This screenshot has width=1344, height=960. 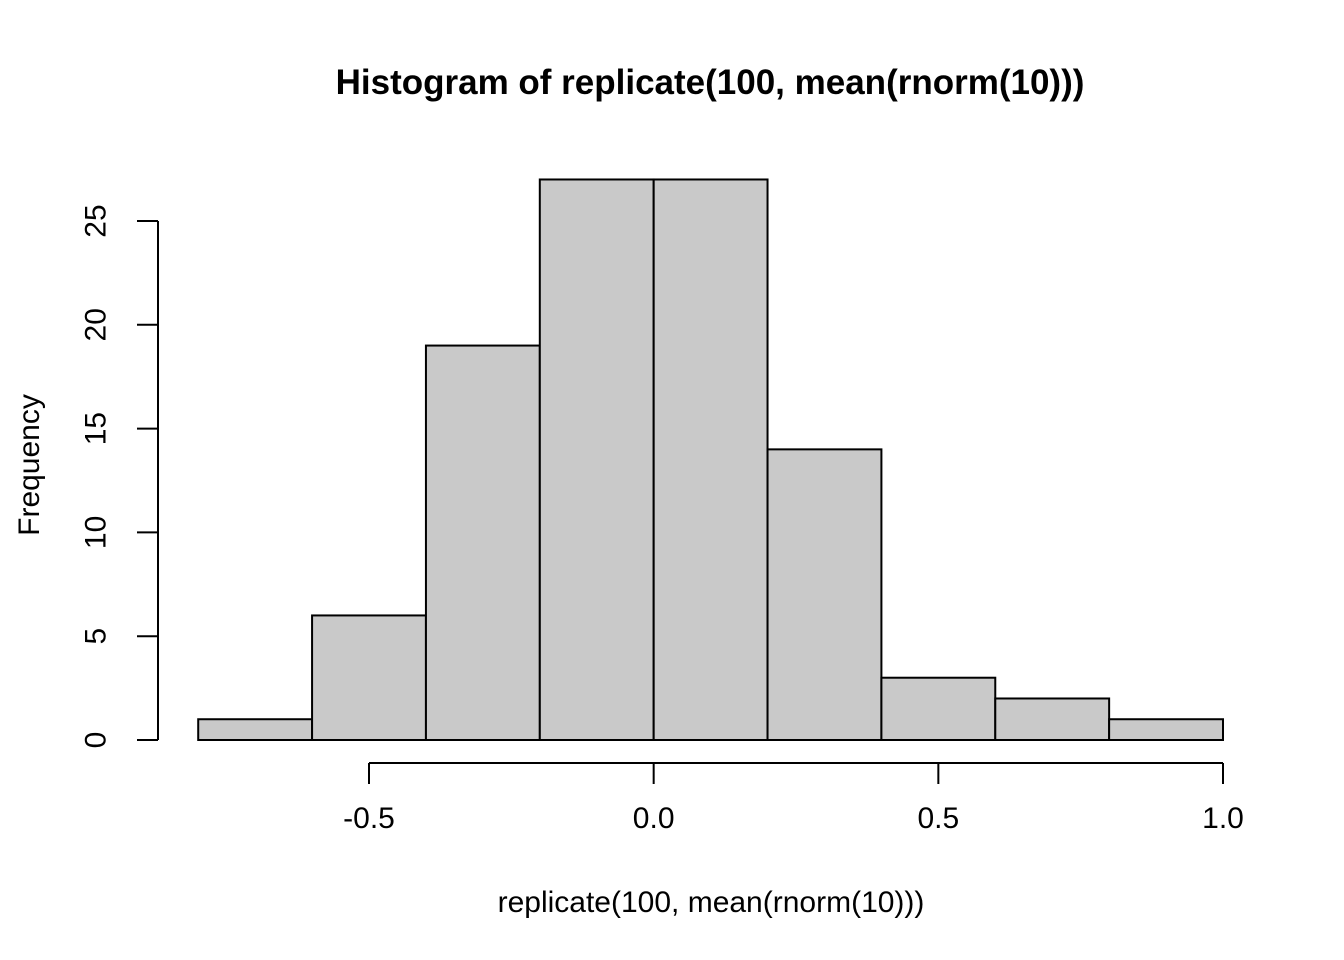 What do you see at coordinates (96, 636) in the screenshot?
I see `y-tick-label: 5` at bounding box center [96, 636].